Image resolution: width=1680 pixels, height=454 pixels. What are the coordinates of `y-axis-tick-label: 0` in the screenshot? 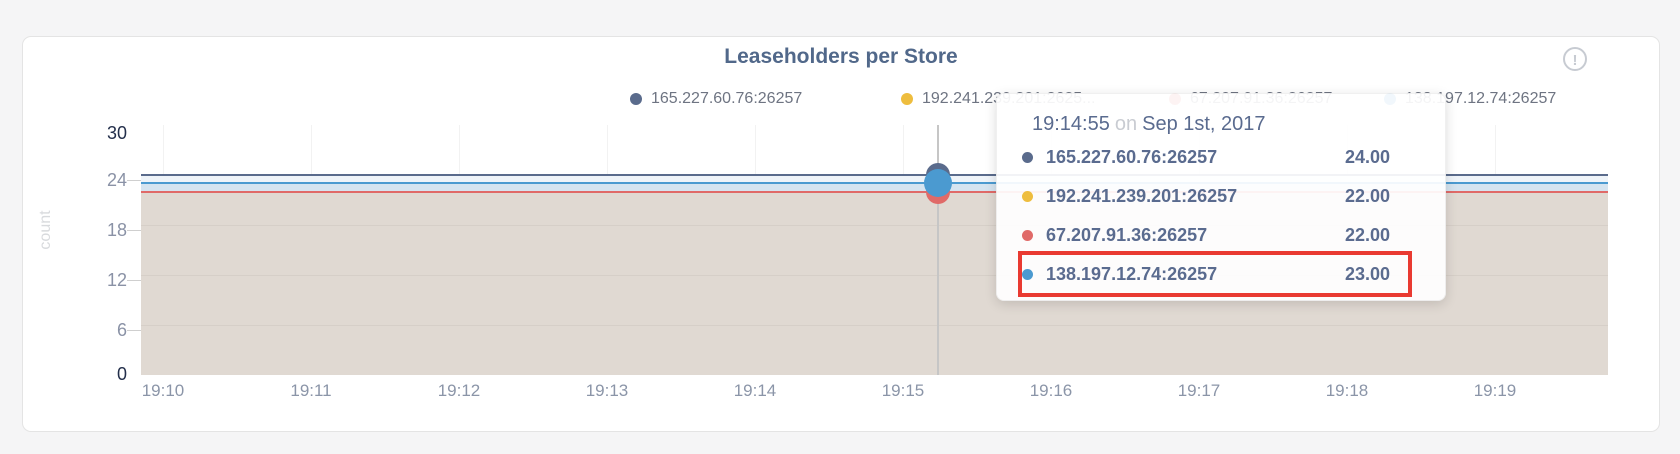 It's located at (121, 374).